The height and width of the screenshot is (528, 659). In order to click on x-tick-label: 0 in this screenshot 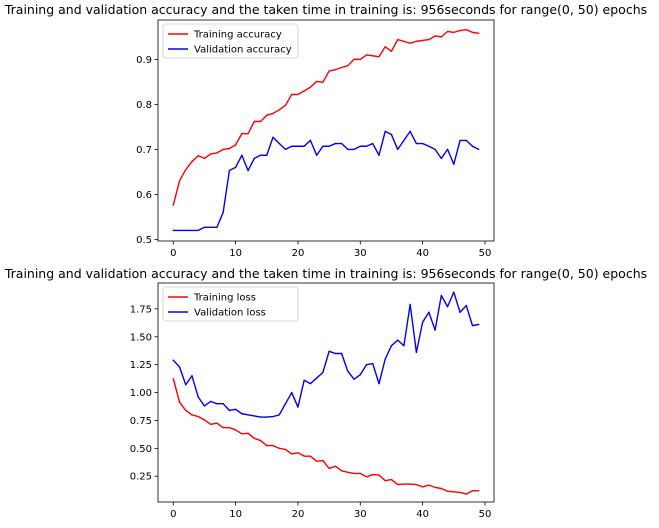, I will do `click(173, 253)`.